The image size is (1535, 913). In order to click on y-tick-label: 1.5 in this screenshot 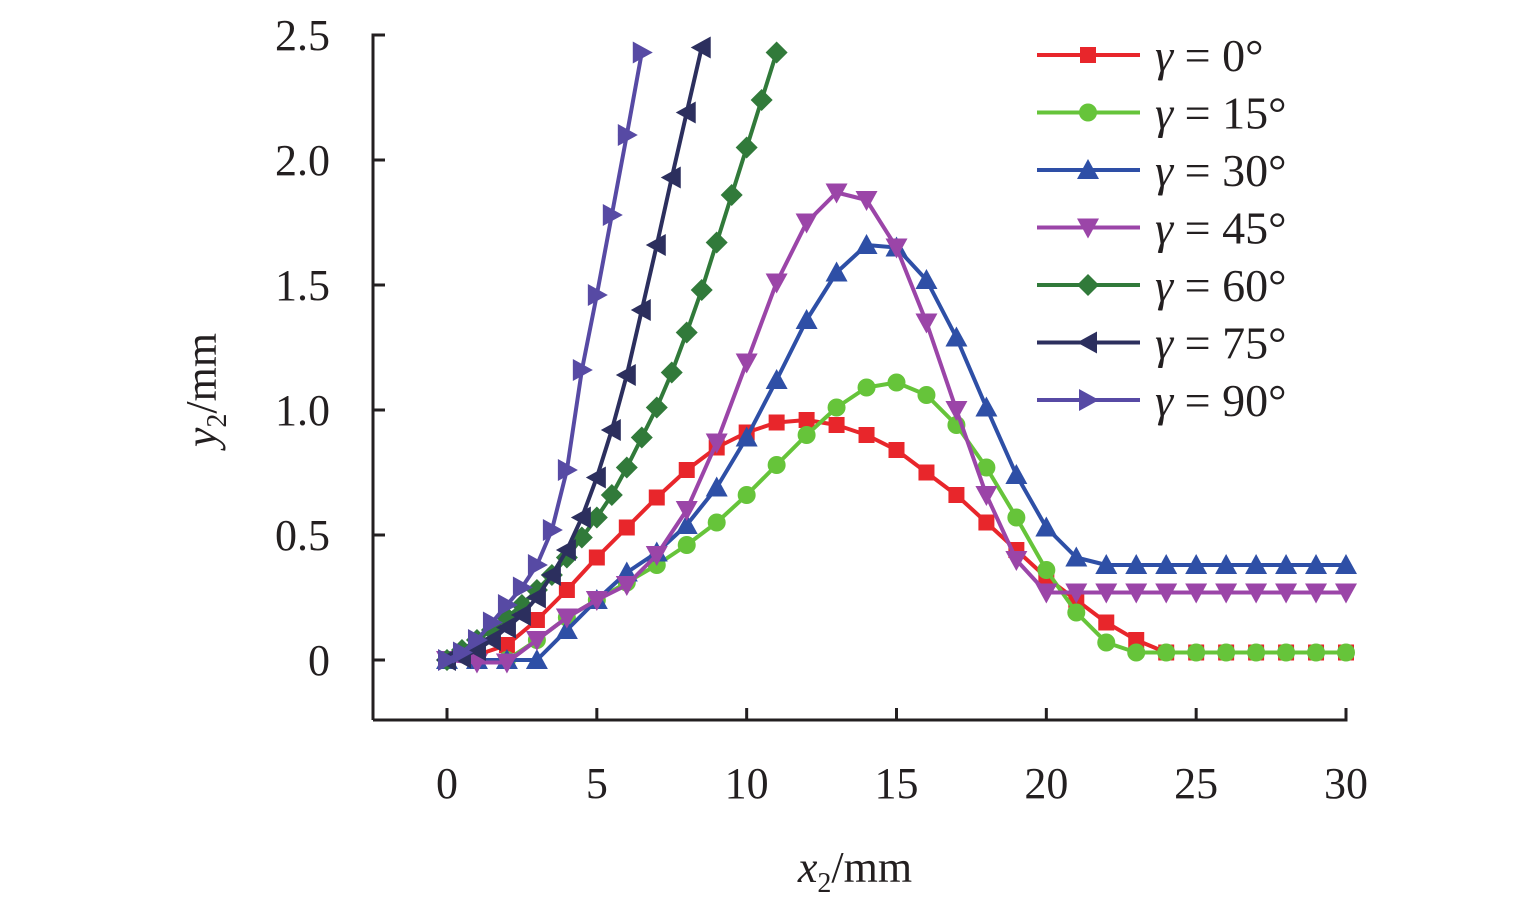, I will do `click(302, 285)`.